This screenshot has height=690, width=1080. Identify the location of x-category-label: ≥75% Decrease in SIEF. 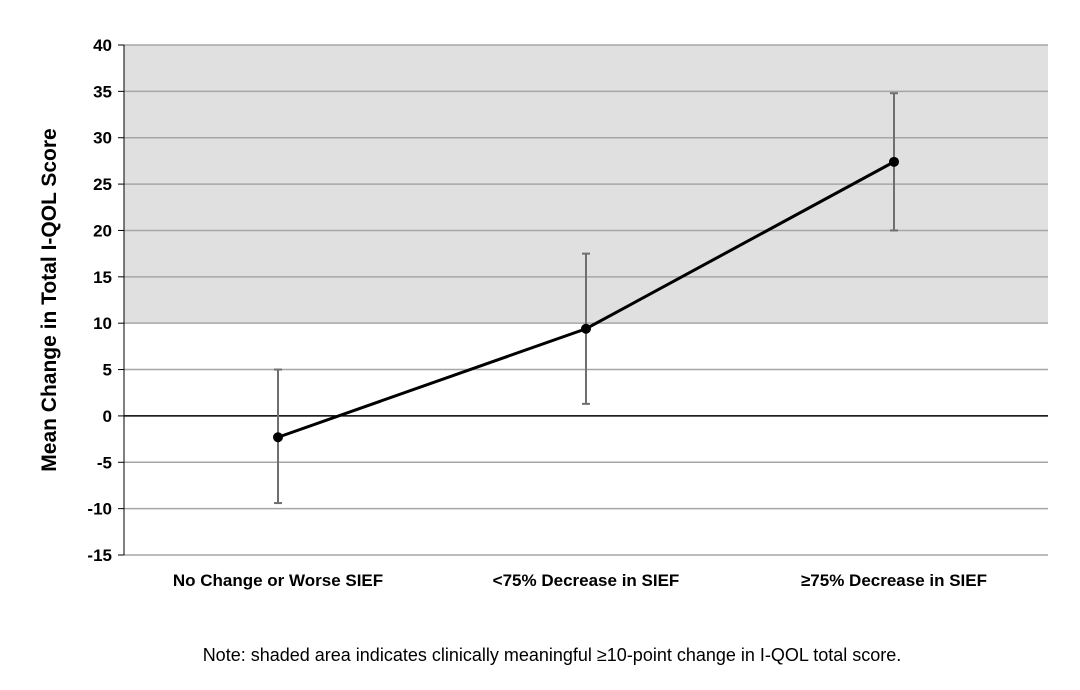
(894, 580).